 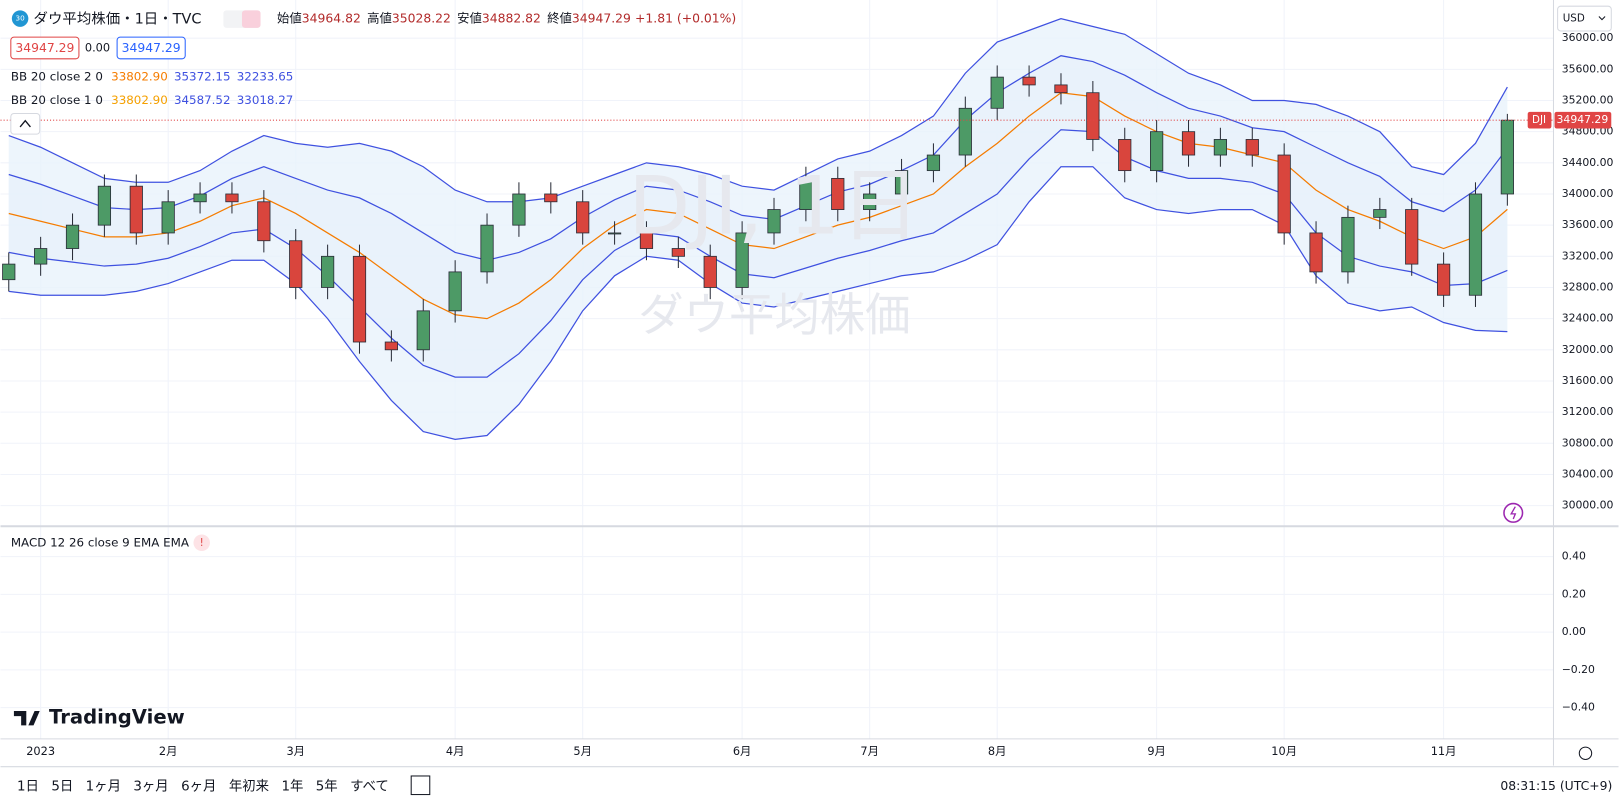 I want to click on macd-warning: !, so click(x=202, y=543).